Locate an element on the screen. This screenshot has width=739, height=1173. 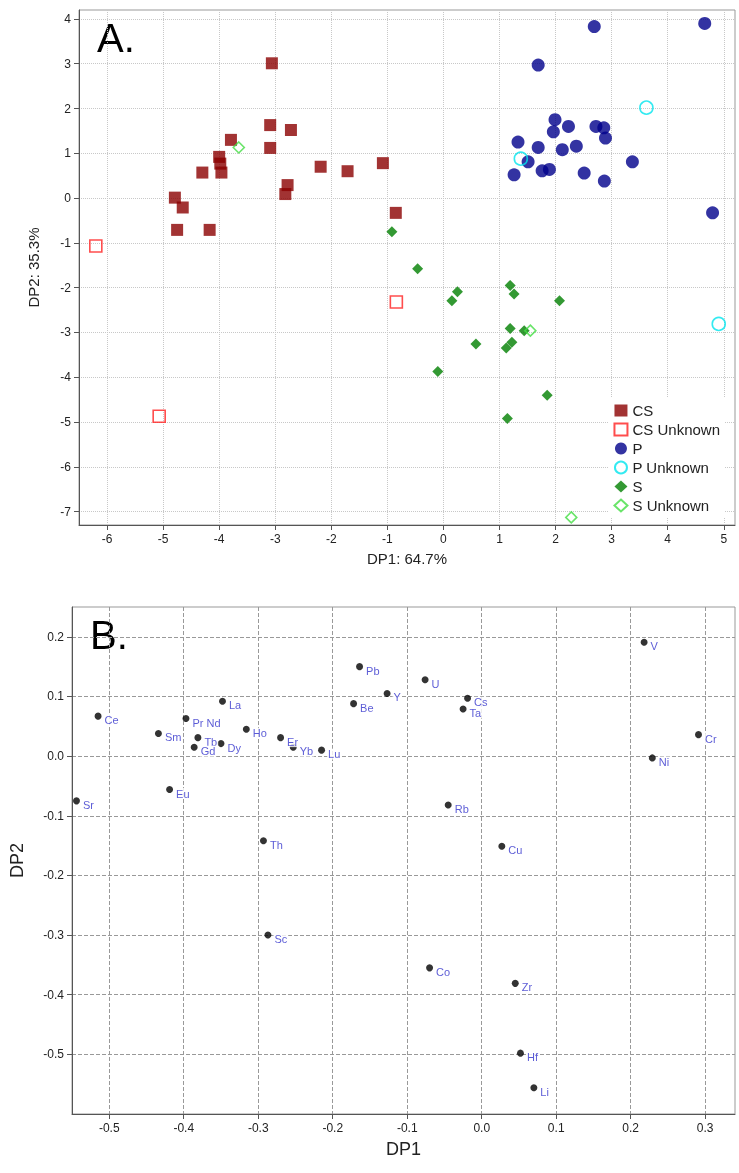
y-tick-label: -4 is located at coordinates (66, 377).